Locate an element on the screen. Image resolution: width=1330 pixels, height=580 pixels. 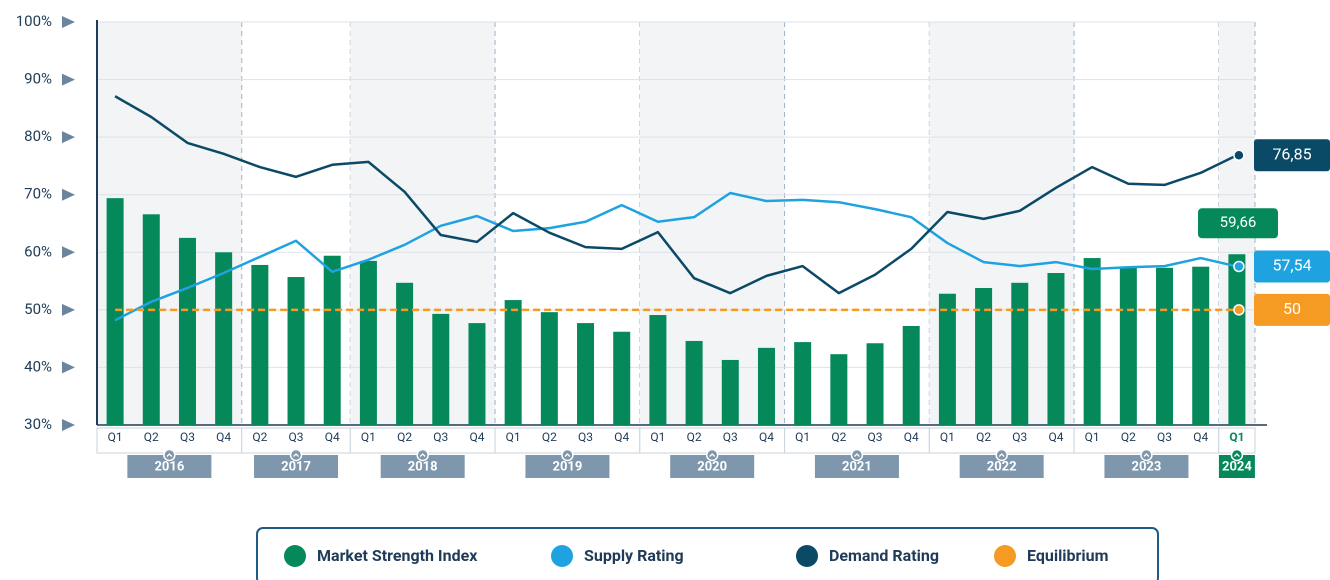
value-label: 76,85 is located at coordinates (1291, 153).